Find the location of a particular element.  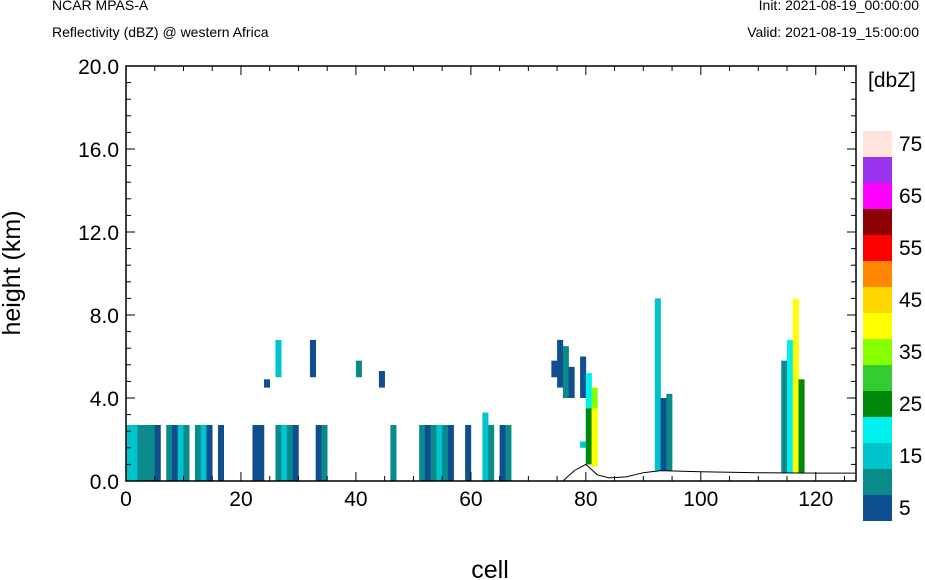

colorbar-label: 75 is located at coordinates (910, 144).